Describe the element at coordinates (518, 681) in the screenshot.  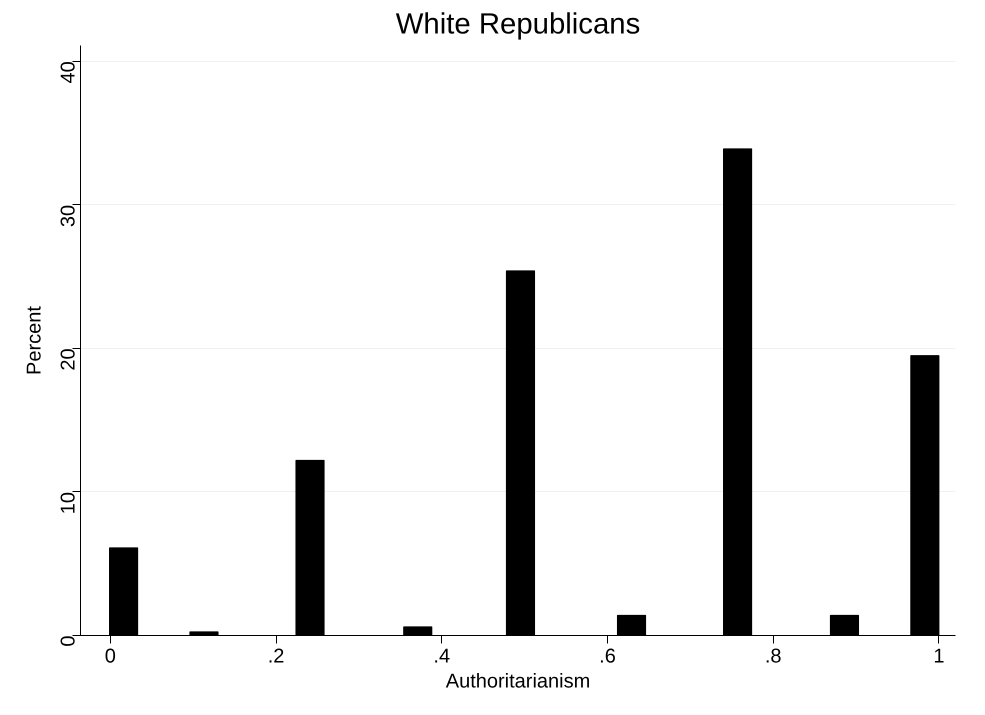
I see `x-axis-title: Authoritarianism` at that location.